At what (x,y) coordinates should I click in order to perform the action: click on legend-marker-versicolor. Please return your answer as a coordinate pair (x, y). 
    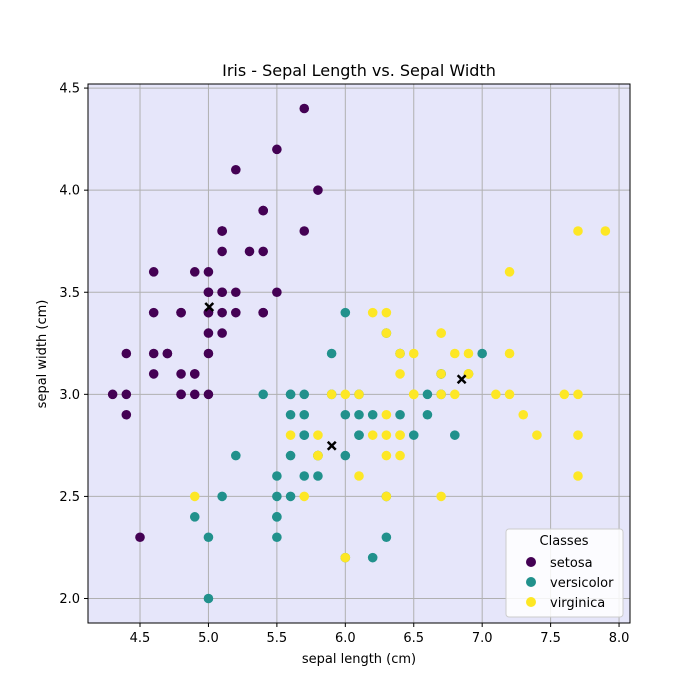
    Looking at the image, I should click on (531, 582).